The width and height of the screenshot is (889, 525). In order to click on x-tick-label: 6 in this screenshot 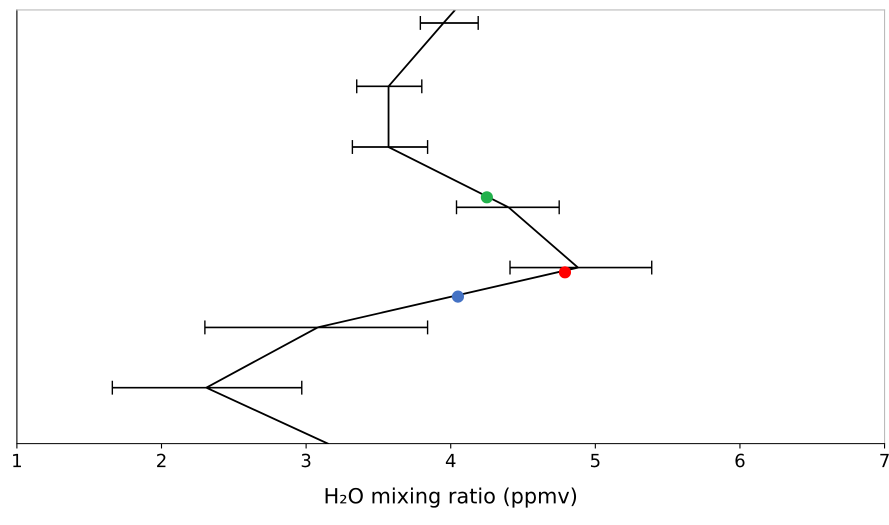, I will do `click(740, 461)`.